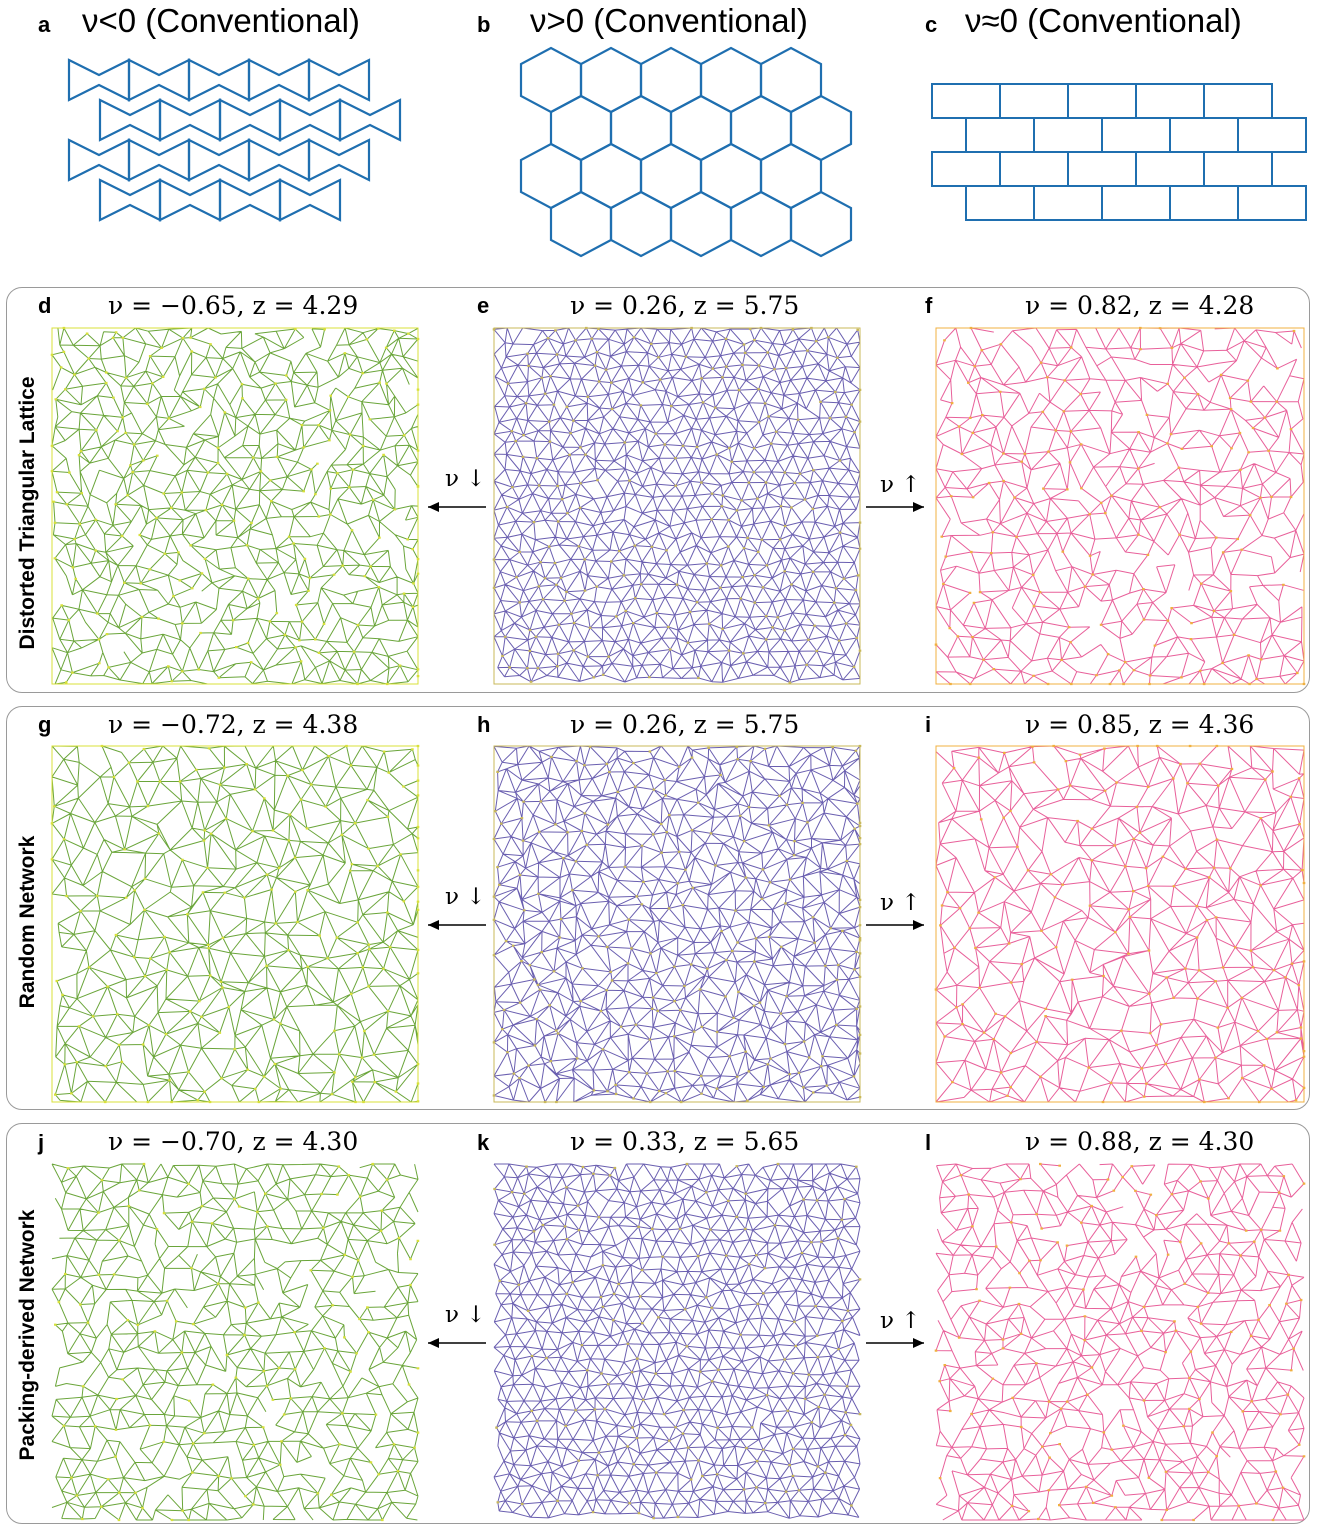  Describe the element at coordinates (1140, 305) in the screenshot. I see `panel-title-f: ν = 0.82, z = 4.28` at that location.